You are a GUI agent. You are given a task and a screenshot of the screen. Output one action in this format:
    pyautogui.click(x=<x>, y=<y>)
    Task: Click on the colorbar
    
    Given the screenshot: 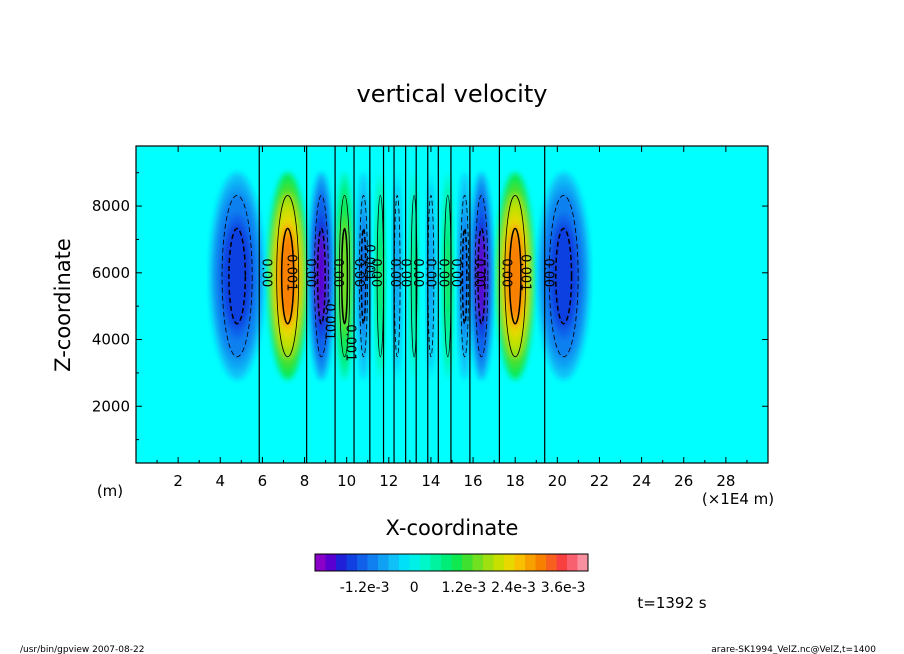 What is the action you would take?
    pyautogui.click(x=451, y=562)
    